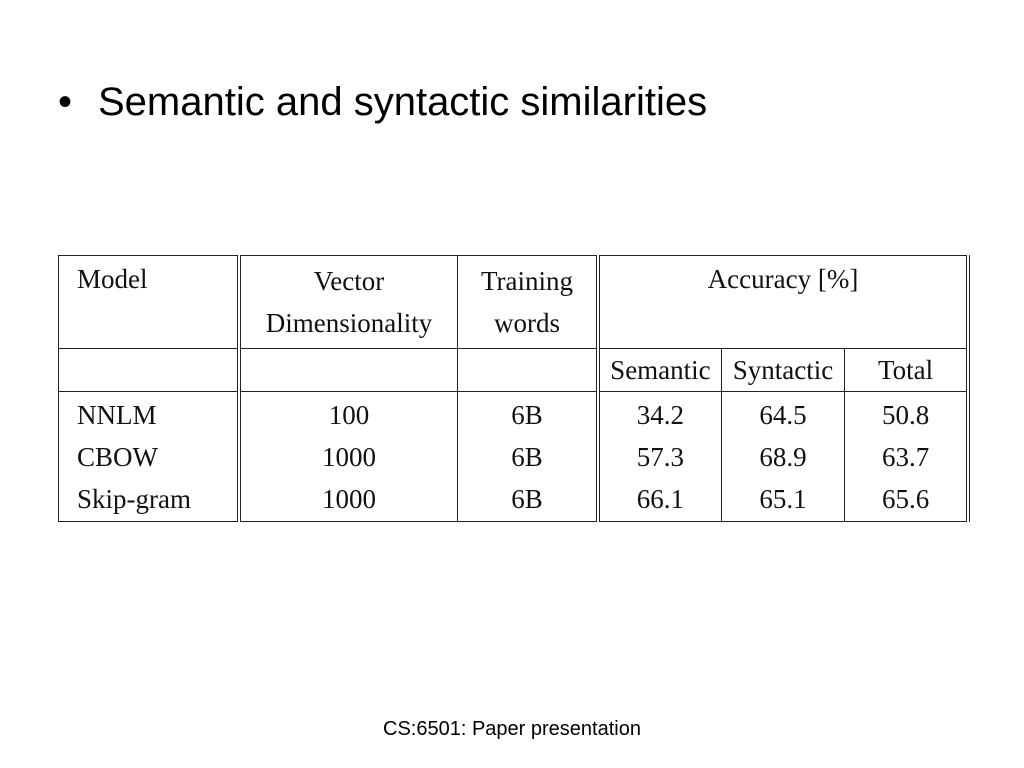 This screenshot has width=1024, height=768. I want to click on cell-model: NNLM, so click(148, 413).